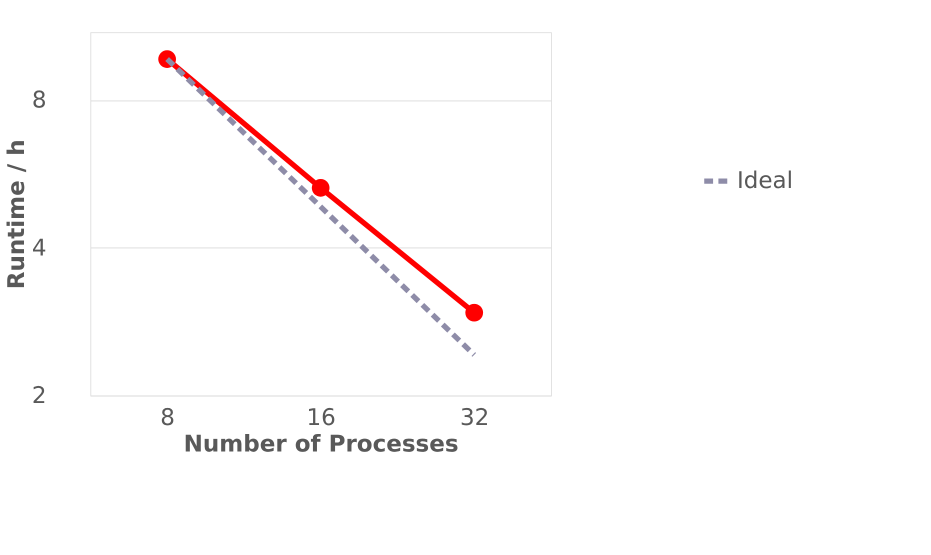 This screenshot has height=555, width=931. I want to click on x-tick-label: 16, so click(321, 418).